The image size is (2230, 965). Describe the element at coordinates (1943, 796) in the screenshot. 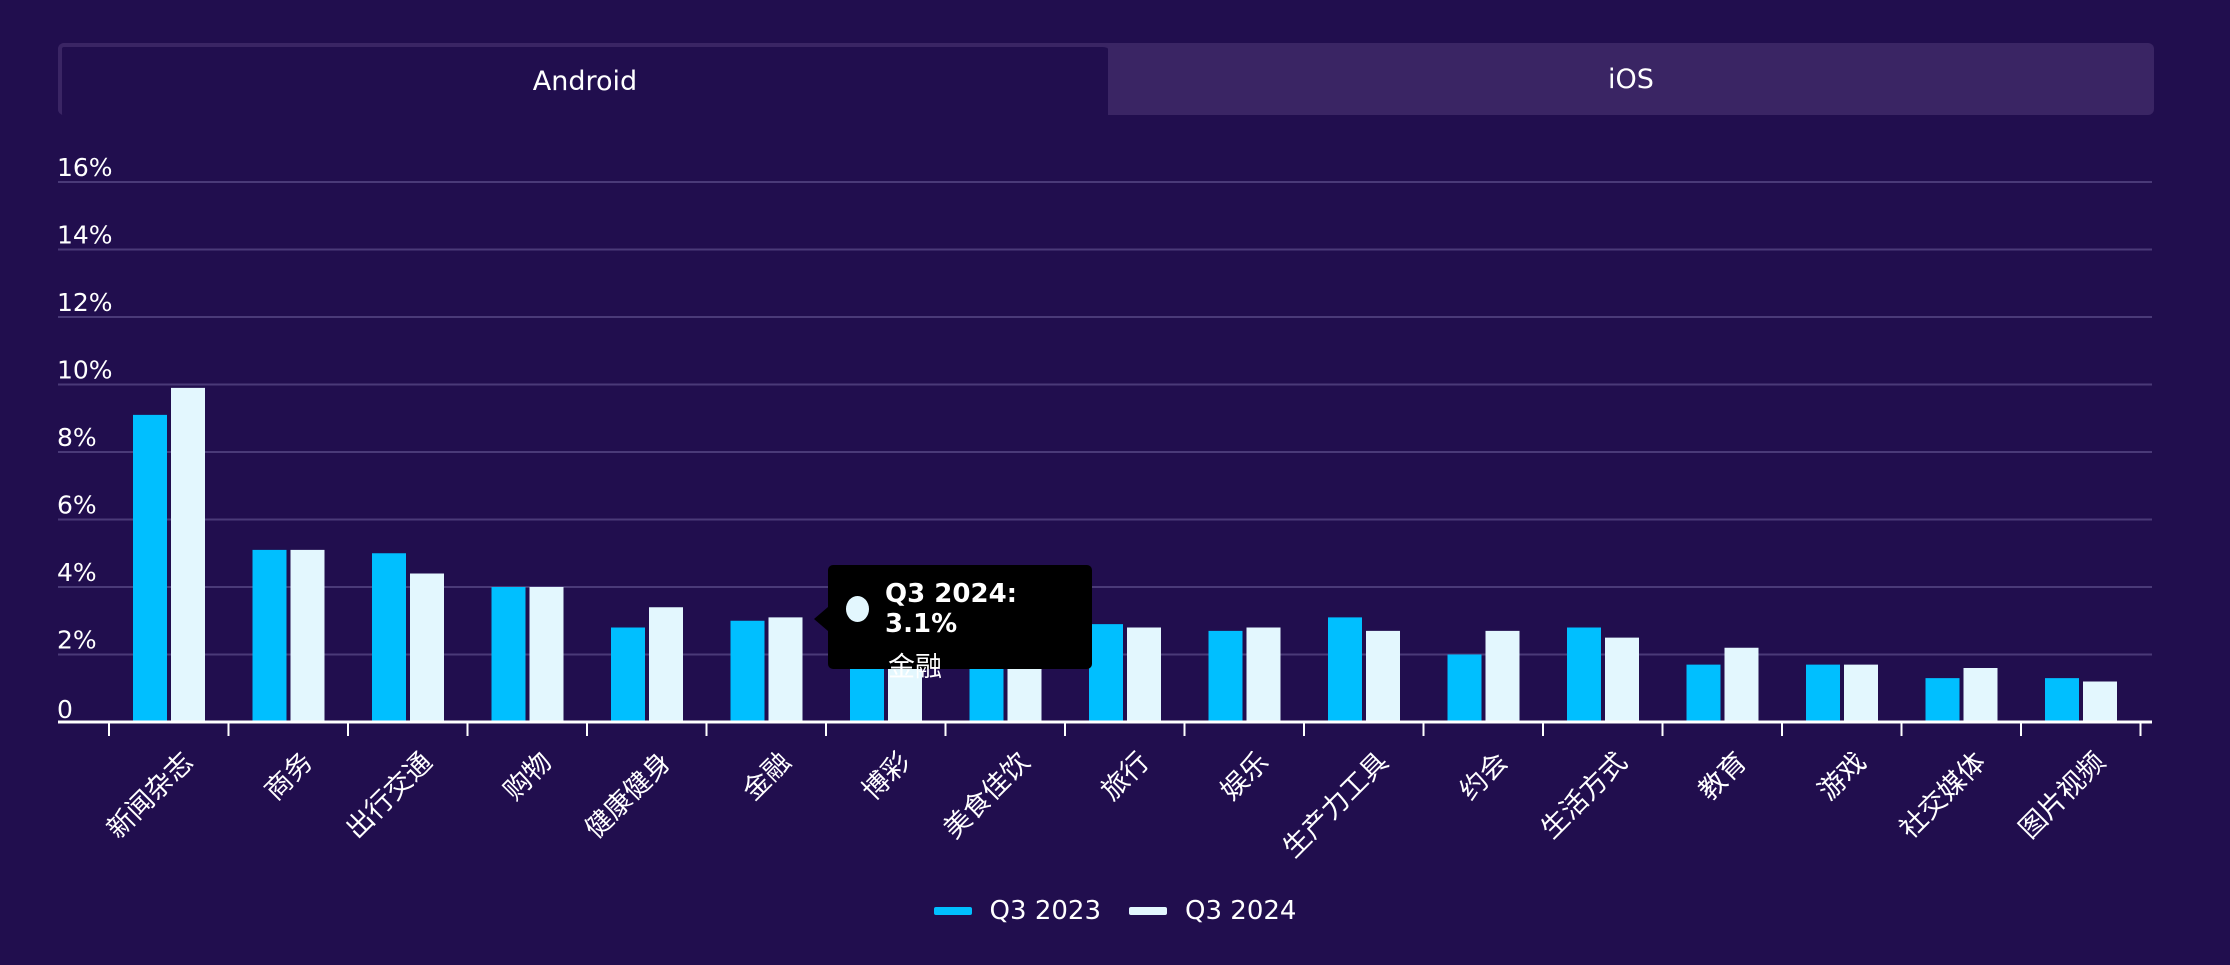

I see `x-category-label: 社交媒体` at that location.